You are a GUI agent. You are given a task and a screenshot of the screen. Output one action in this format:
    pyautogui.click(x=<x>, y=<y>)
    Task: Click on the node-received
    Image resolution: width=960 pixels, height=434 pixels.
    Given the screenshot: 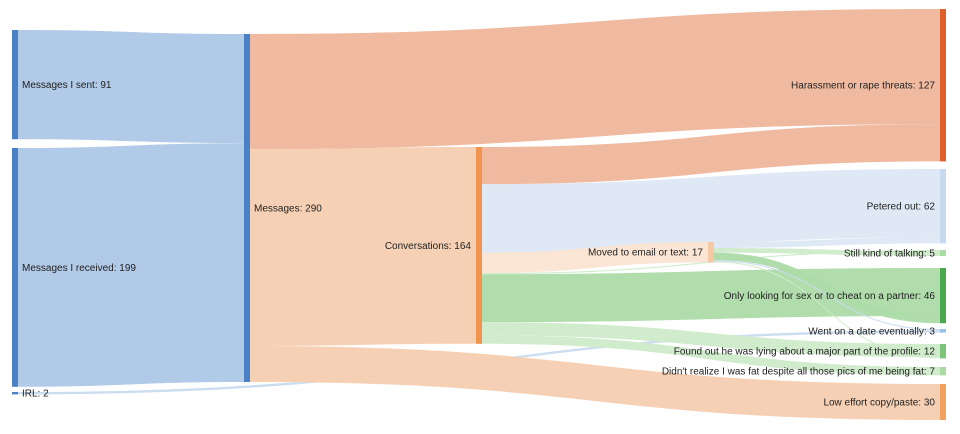 What is the action you would take?
    pyautogui.click(x=15, y=267)
    